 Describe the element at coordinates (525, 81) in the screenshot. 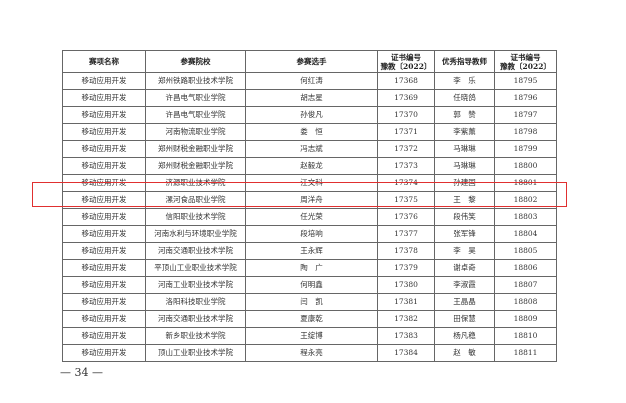

I see `table-cell: 18795` at that location.